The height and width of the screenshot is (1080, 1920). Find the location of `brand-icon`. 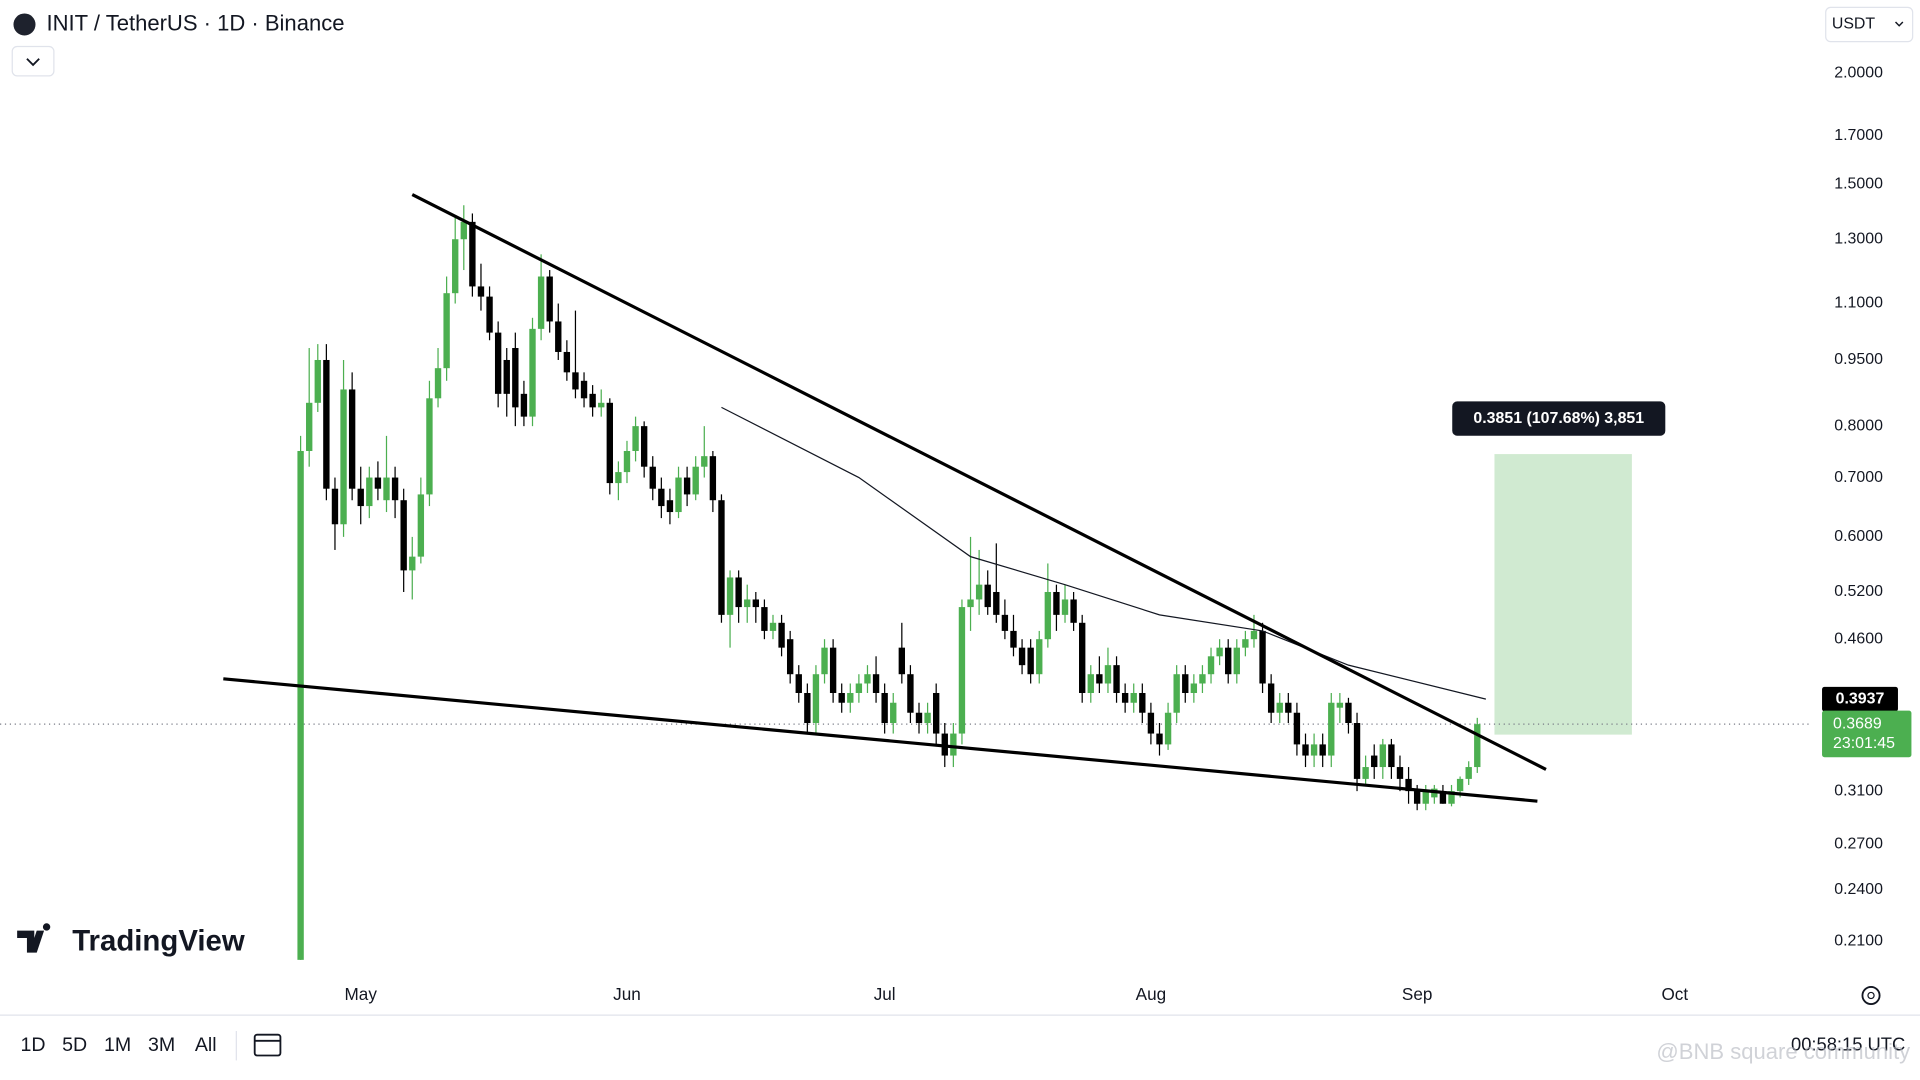

brand-icon is located at coordinates (34, 938).